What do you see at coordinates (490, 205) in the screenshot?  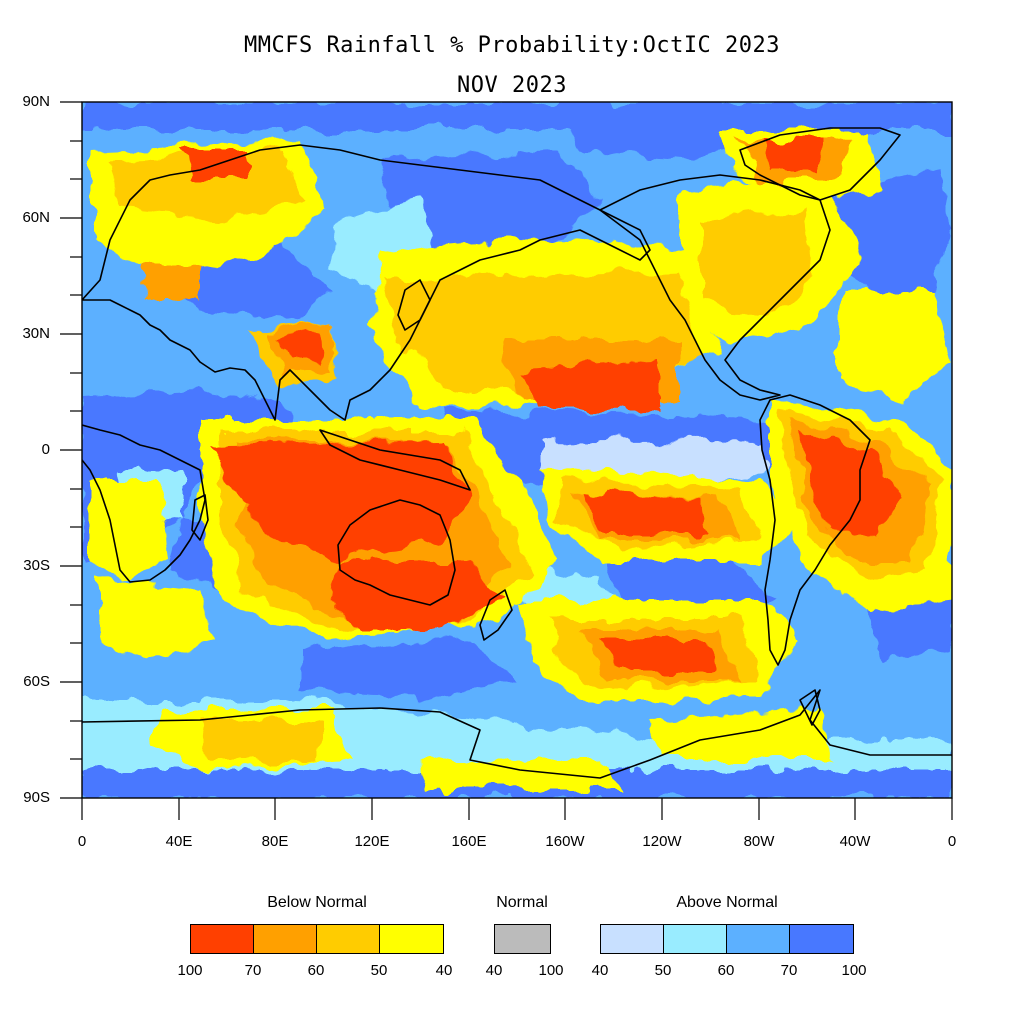 I see `north-pacific-above` at bounding box center [490, 205].